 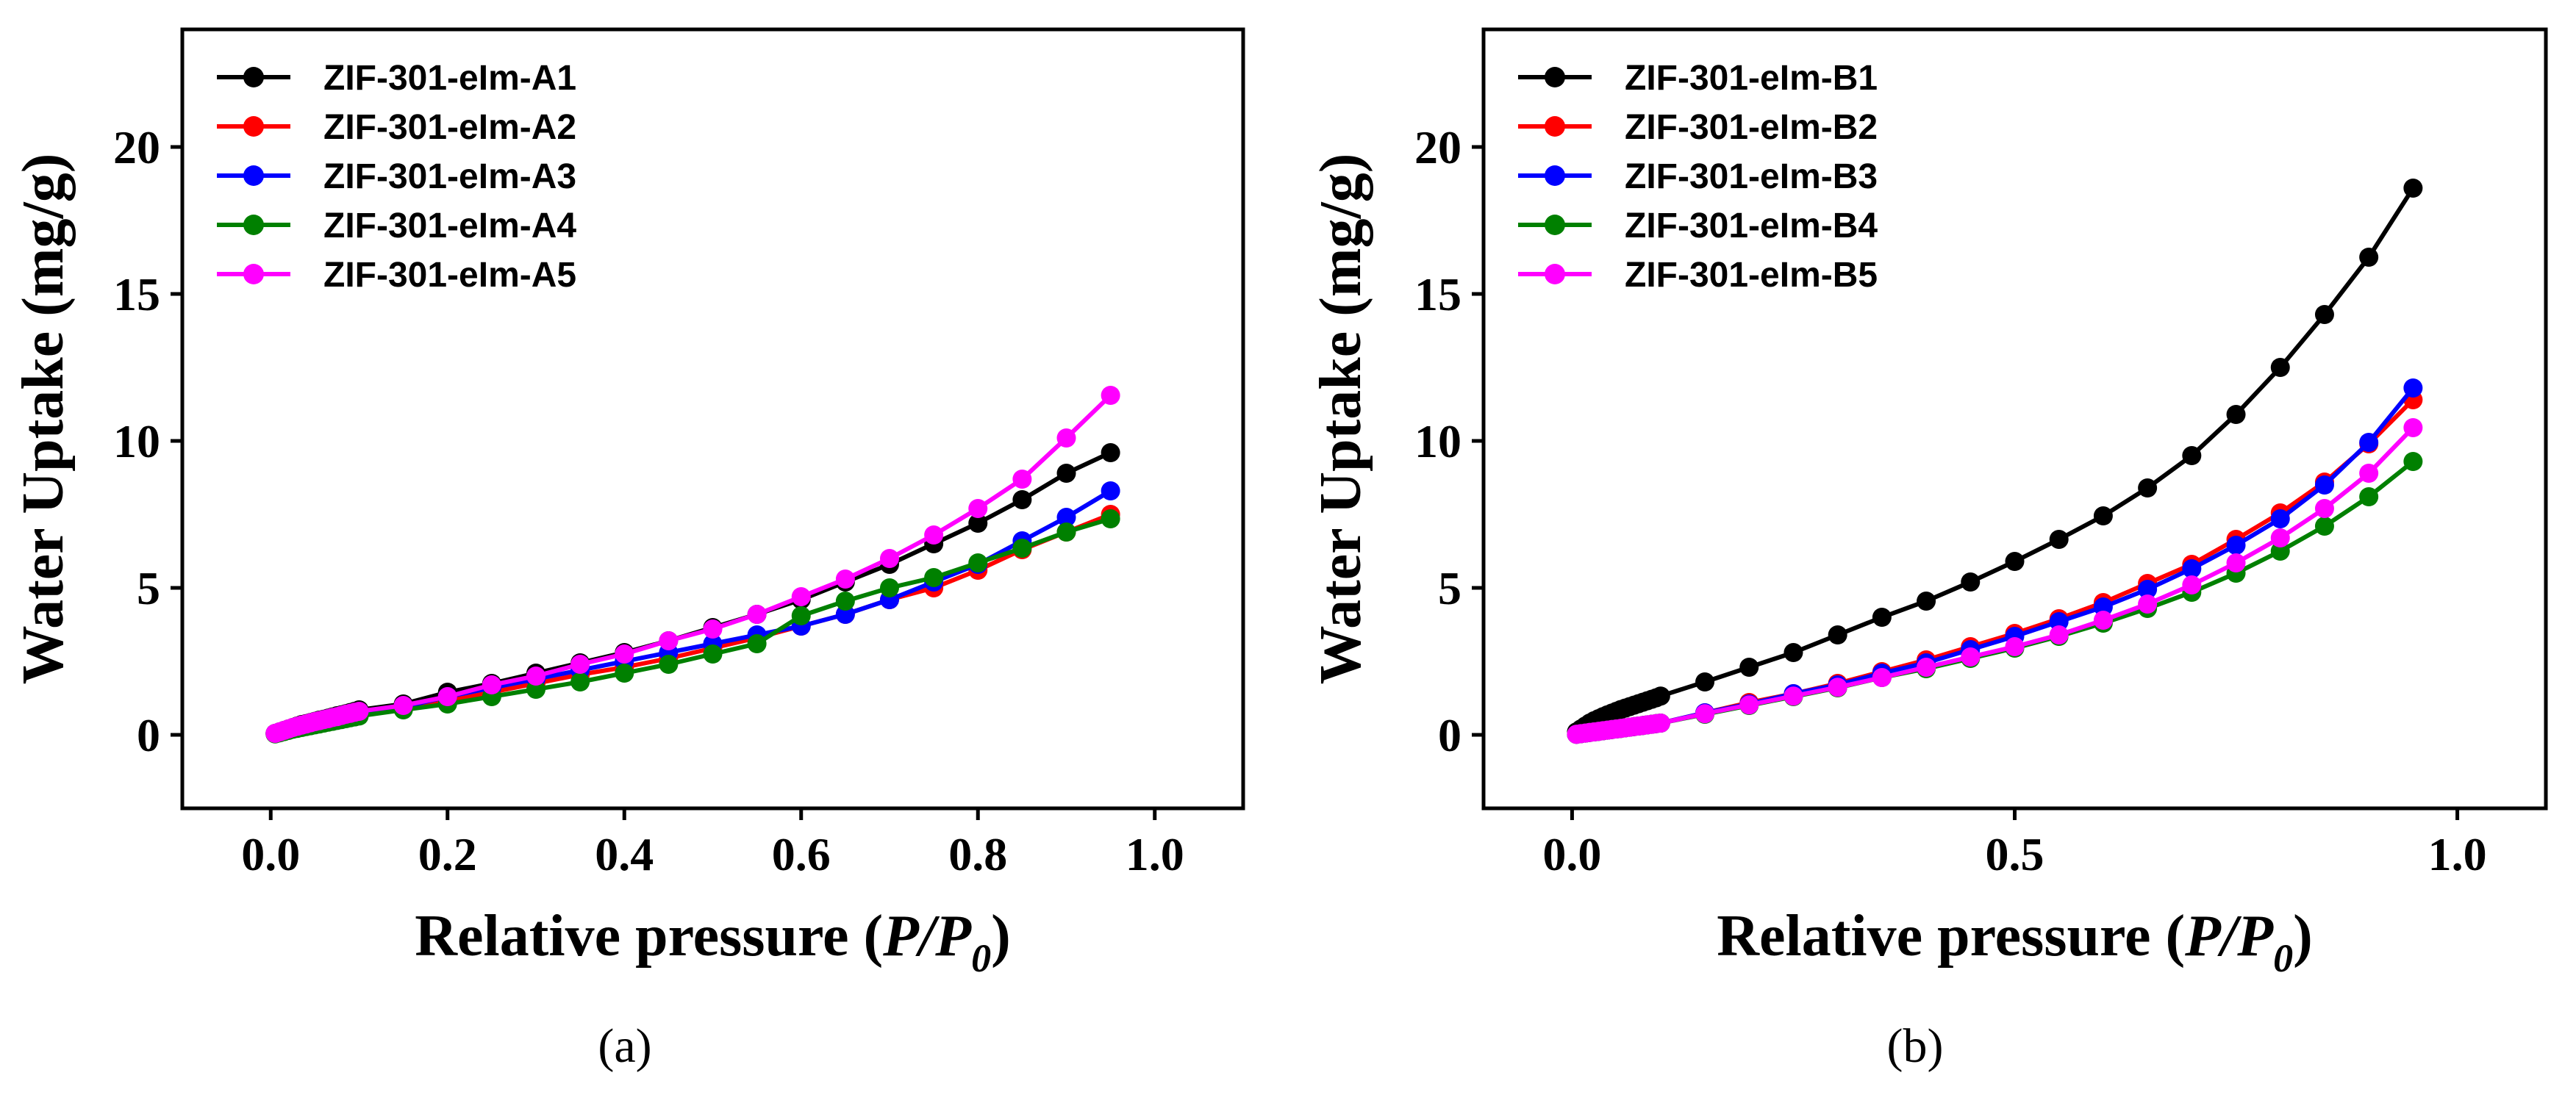 What do you see at coordinates (1698, 176) in the screenshot?
I see `legend-entry: ZIF-301-eIm-B3` at bounding box center [1698, 176].